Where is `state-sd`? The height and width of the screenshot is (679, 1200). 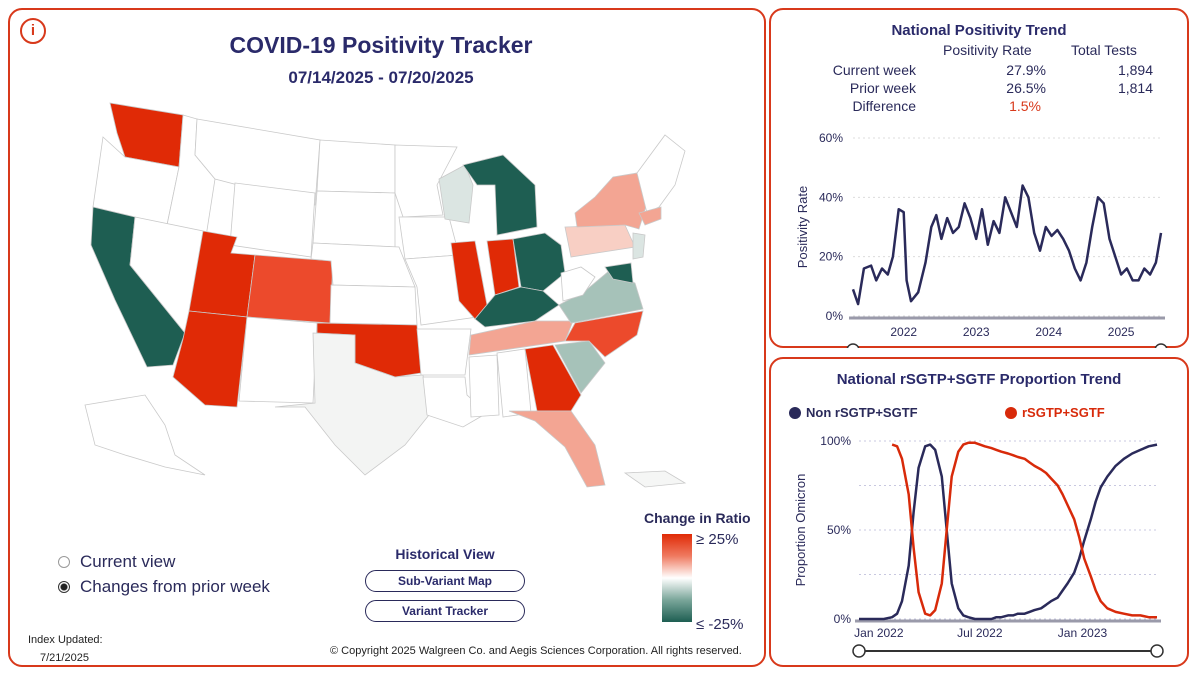 state-sd is located at coordinates (354, 219).